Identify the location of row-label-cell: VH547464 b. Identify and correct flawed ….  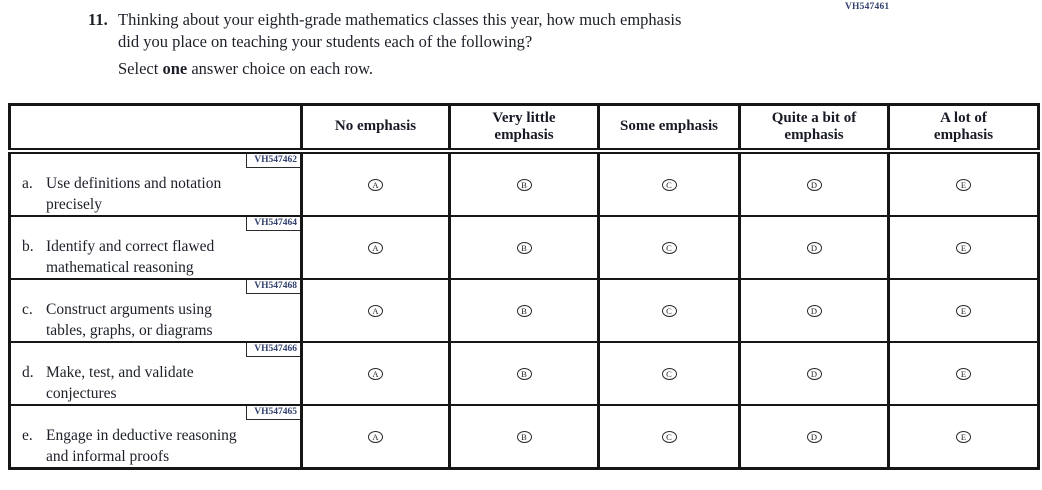
(155, 247).